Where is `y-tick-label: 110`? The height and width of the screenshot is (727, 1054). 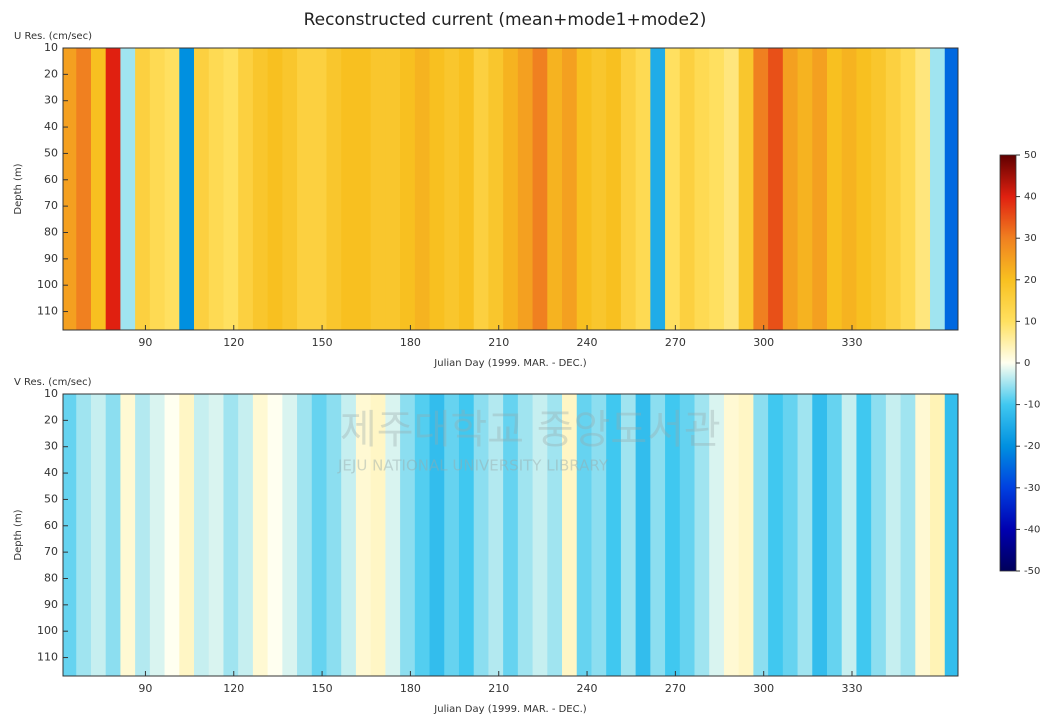 y-tick-label: 110 is located at coordinates (47, 657).